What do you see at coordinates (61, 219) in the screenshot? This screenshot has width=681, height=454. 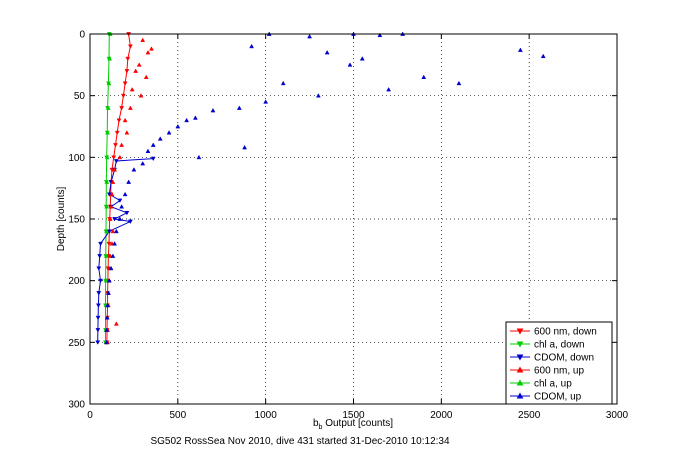 I see `y-axis-label: Depth [counts]` at bounding box center [61, 219].